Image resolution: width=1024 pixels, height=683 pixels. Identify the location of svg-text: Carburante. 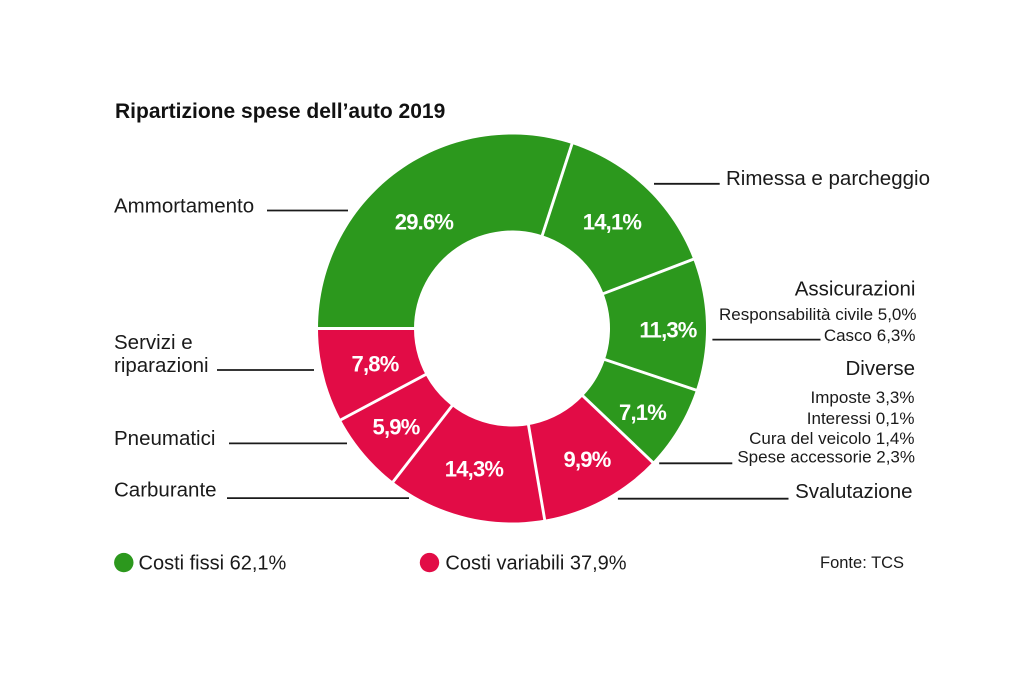
(165, 490).